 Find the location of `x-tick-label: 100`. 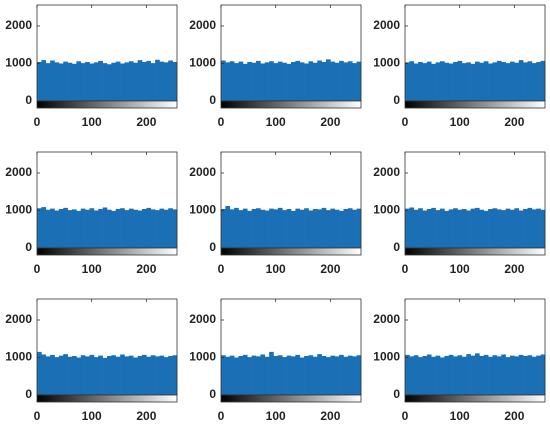

x-tick-label: 100 is located at coordinates (276, 122).